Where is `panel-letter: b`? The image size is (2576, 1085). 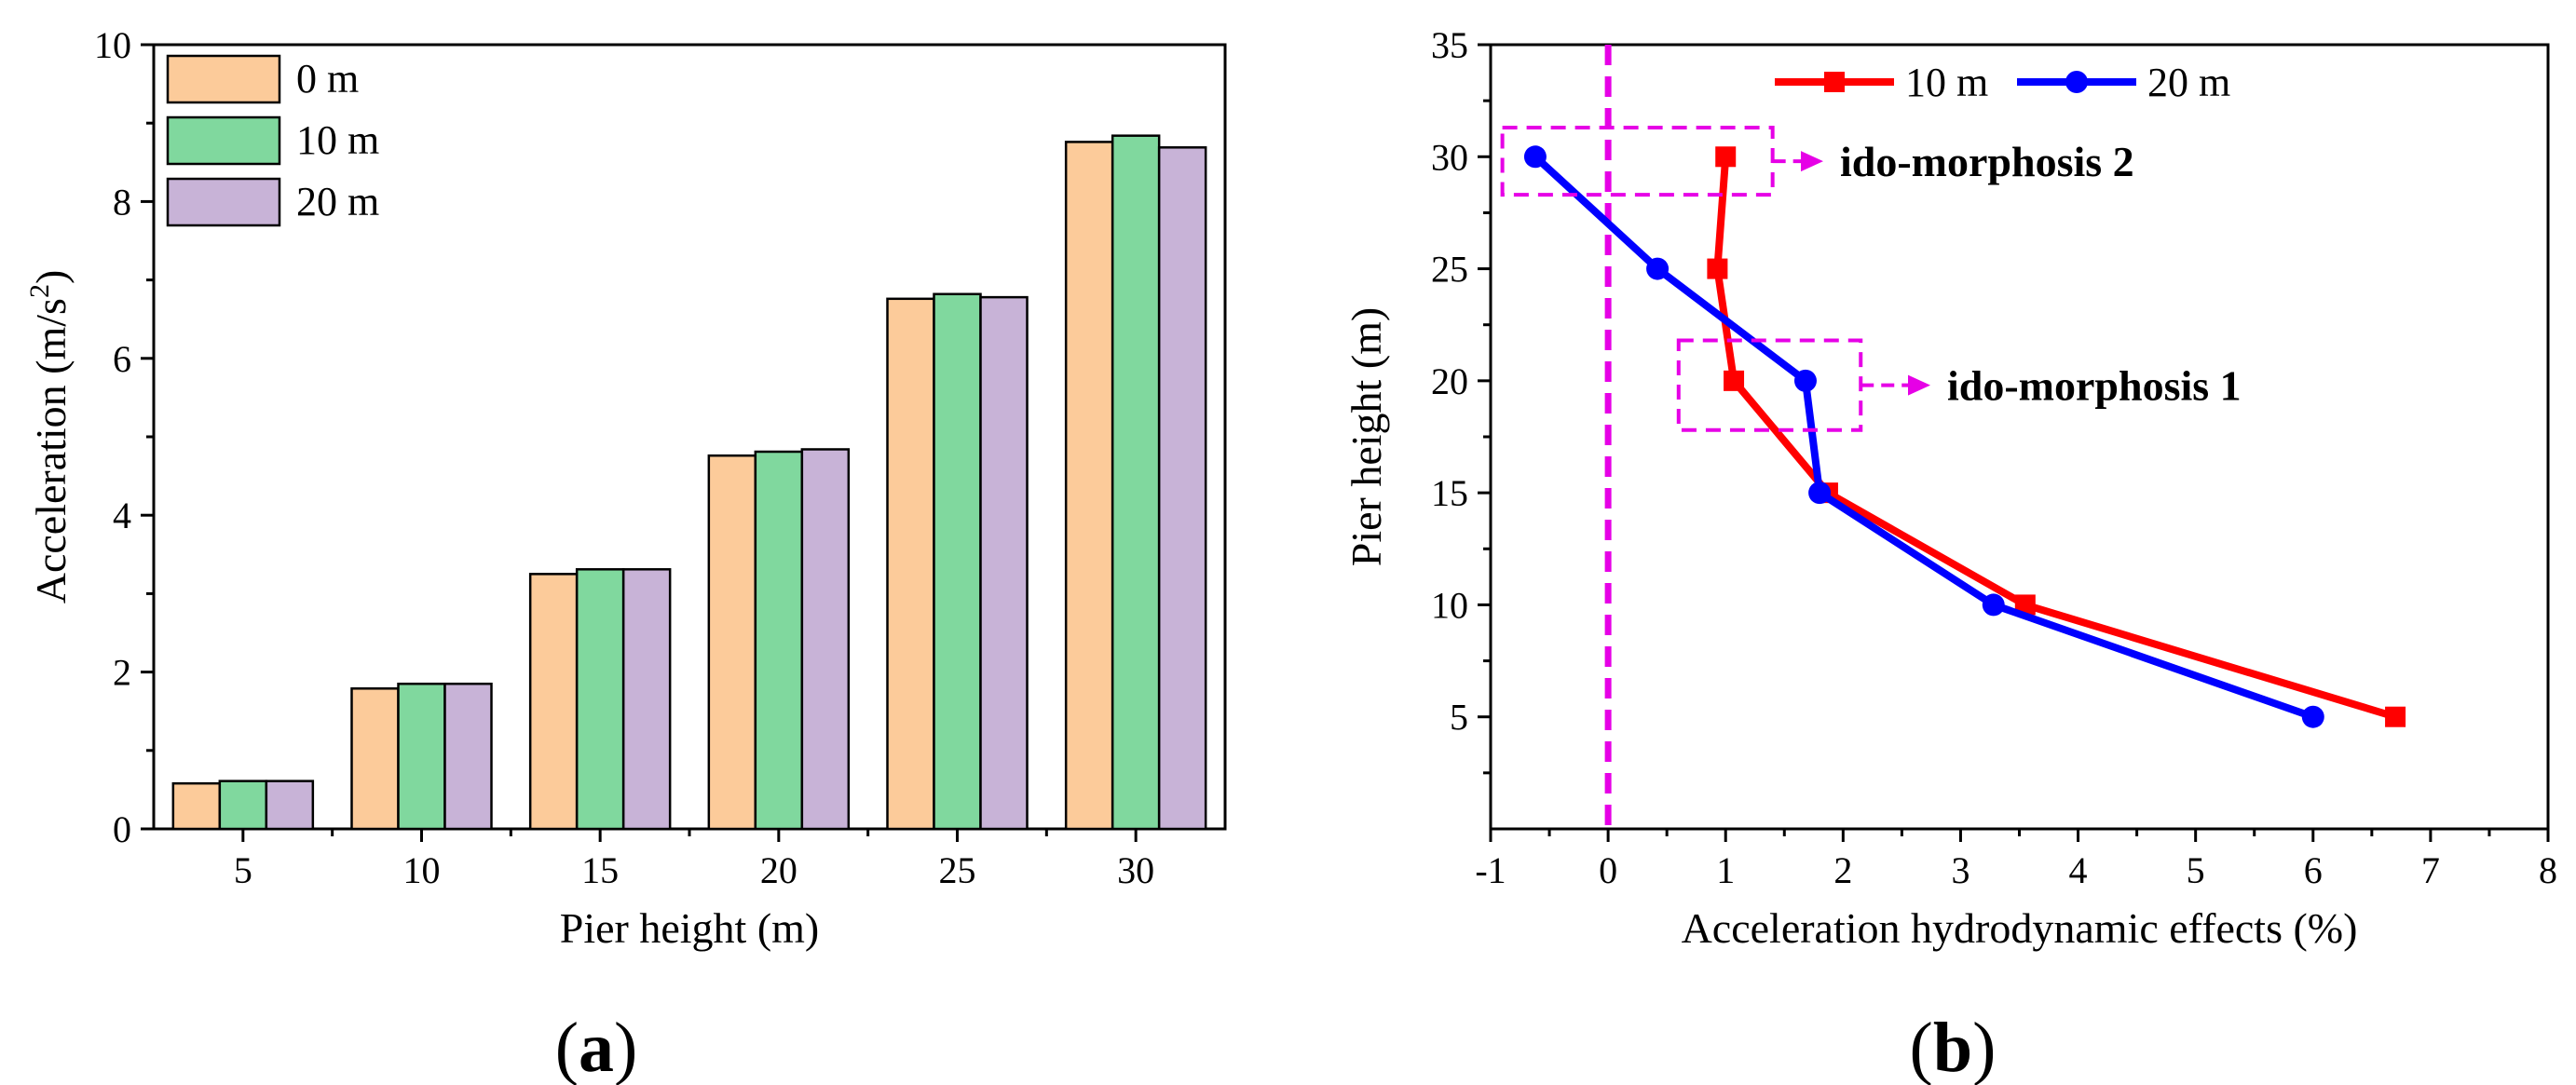
panel-letter: b is located at coordinates (1952, 1047).